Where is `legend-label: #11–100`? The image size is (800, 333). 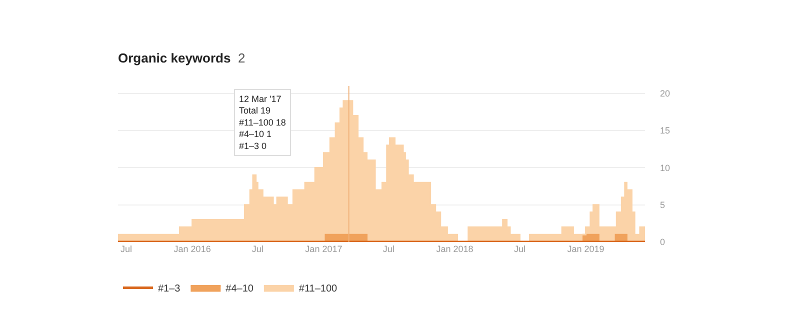
legend-label: #11–100 is located at coordinates (318, 289).